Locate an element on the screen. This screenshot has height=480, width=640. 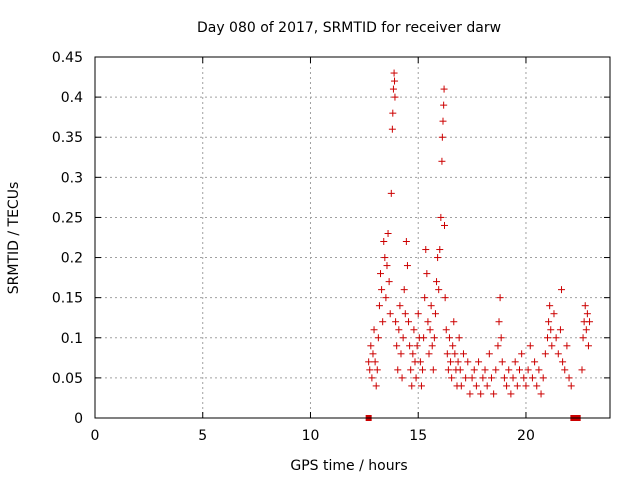
x-tick-label: 15 is located at coordinates (418, 436).